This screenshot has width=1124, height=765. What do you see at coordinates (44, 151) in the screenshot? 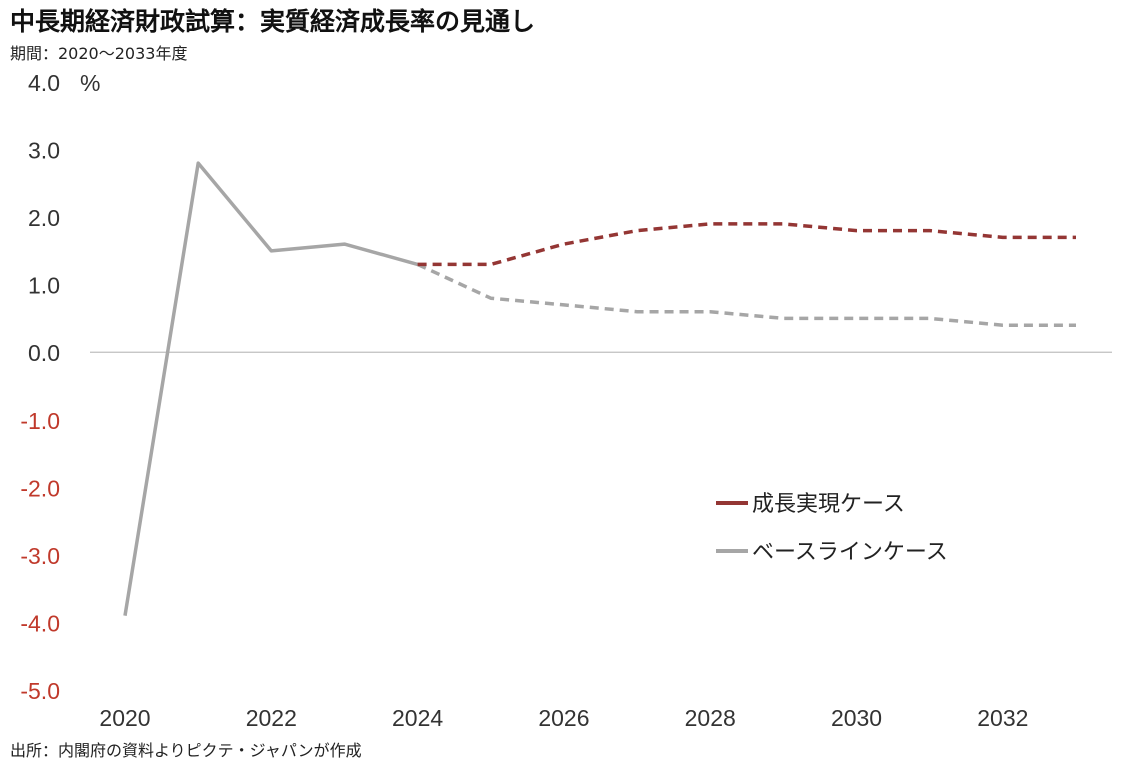
I see `y-tick-label: 3.0` at bounding box center [44, 151].